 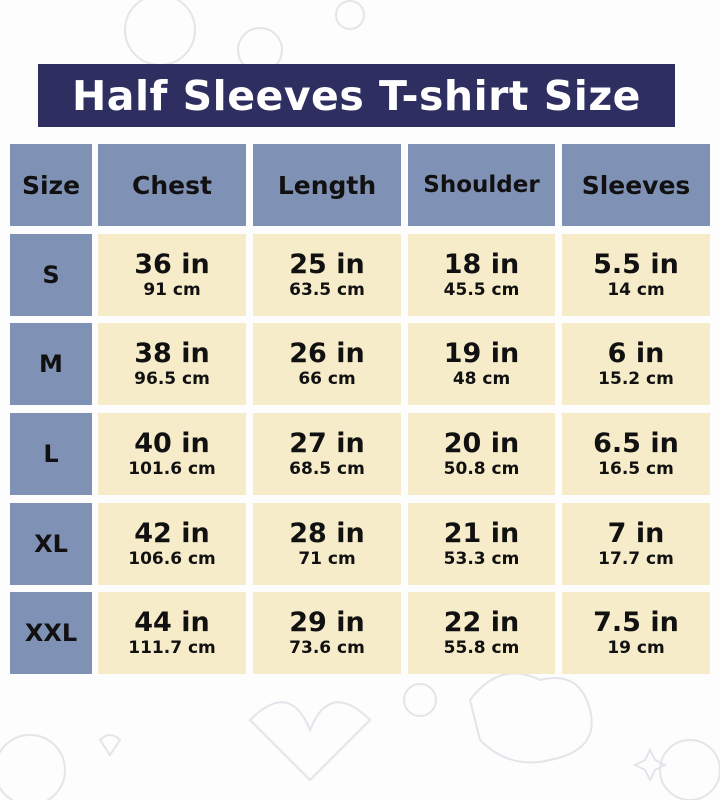 What do you see at coordinates (481, 290) in the screenshot?
I see `cm-value: 45.5 cm` at bounding box center [481, 290].